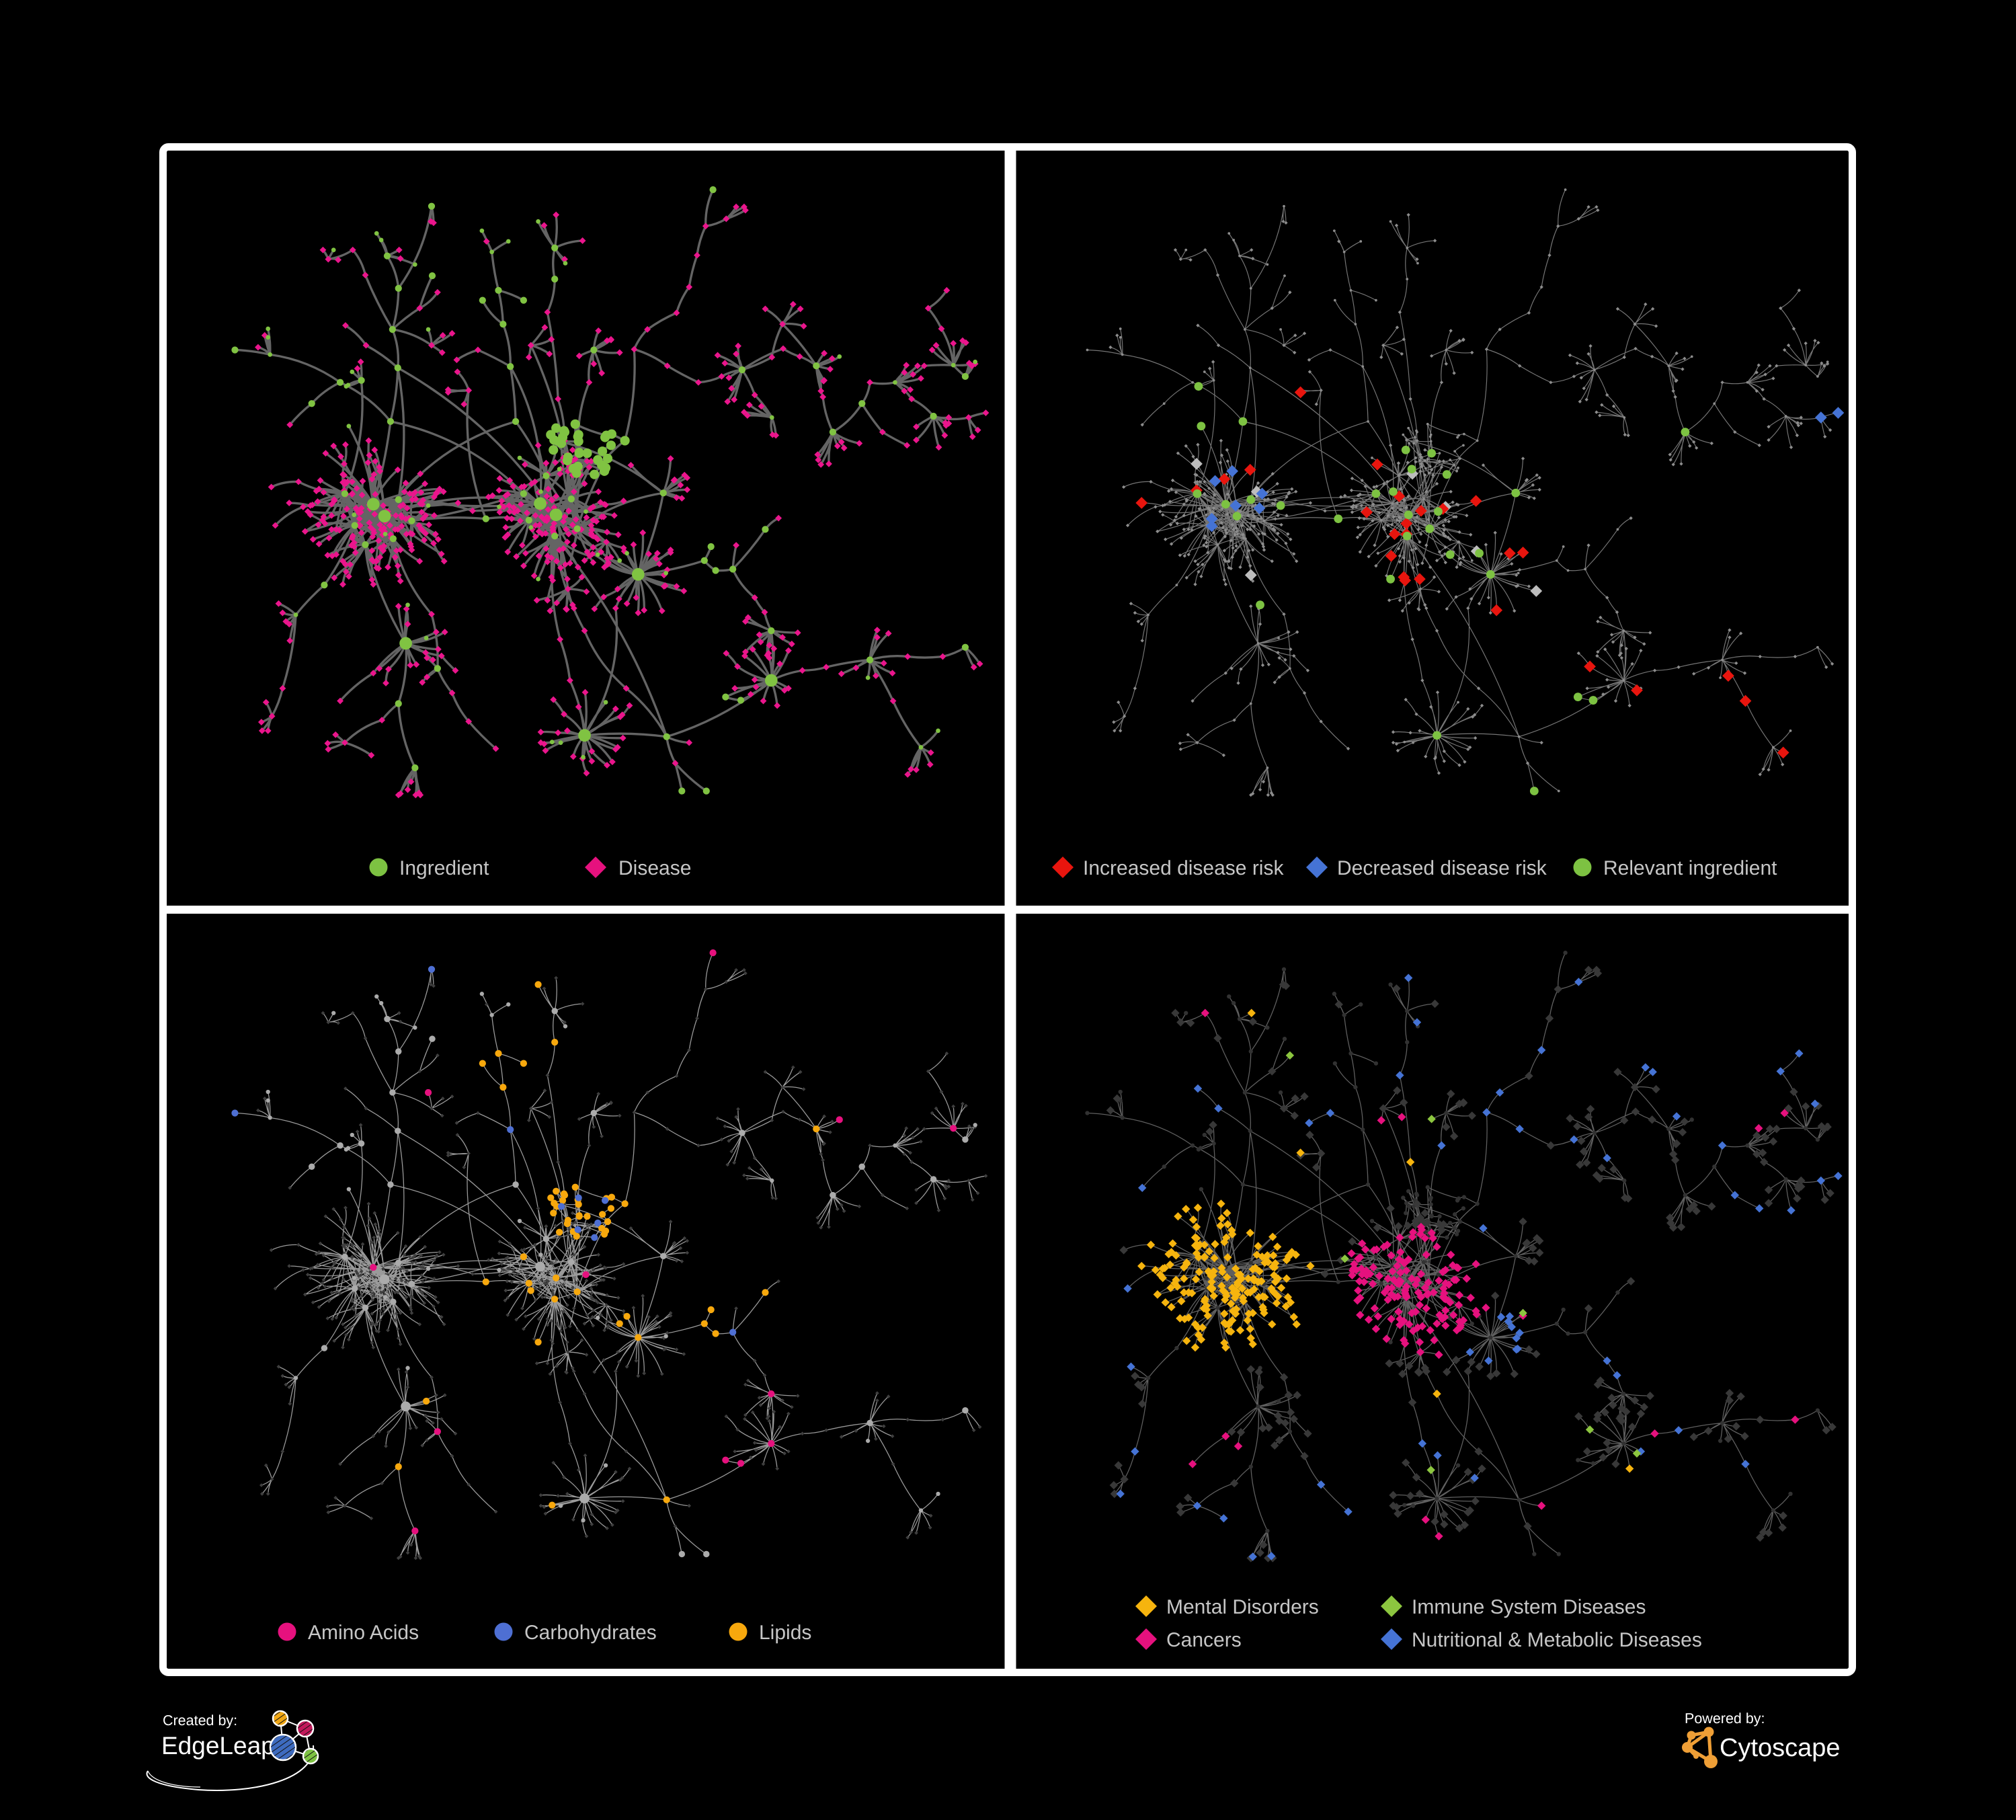 The image size is (2016, 1820). What do you see at coordinates (1442, 868) in the screenshot?
I see `svg-text: Decreased disease risk` at bounding box center [1442, 868].